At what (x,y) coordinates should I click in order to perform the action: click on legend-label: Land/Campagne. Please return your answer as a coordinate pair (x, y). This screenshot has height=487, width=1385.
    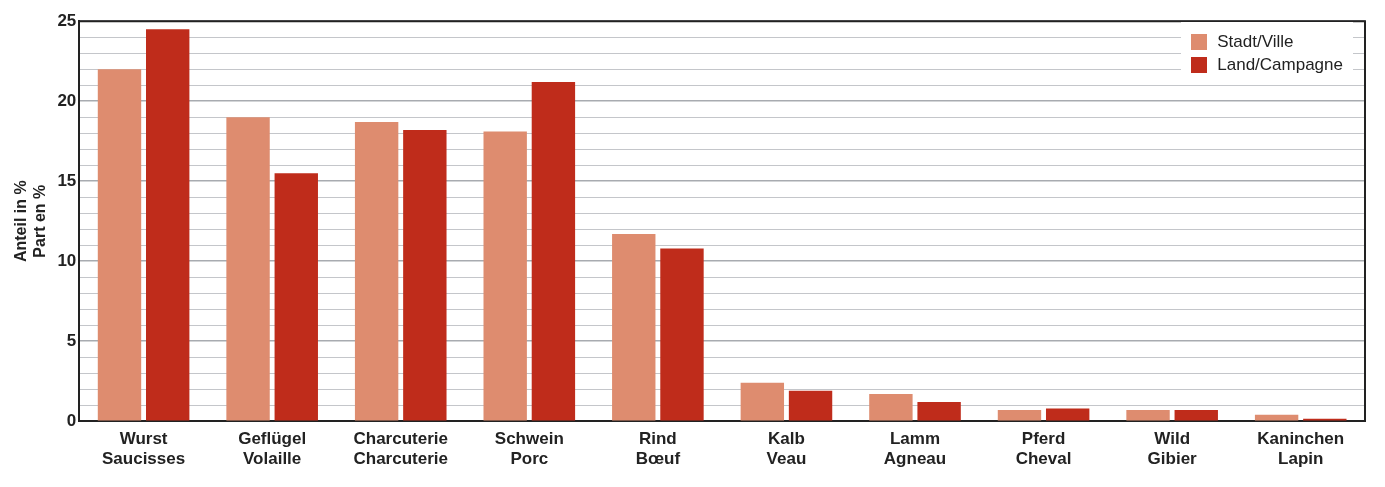
    Looking at the image, I should click on (1280, 65).